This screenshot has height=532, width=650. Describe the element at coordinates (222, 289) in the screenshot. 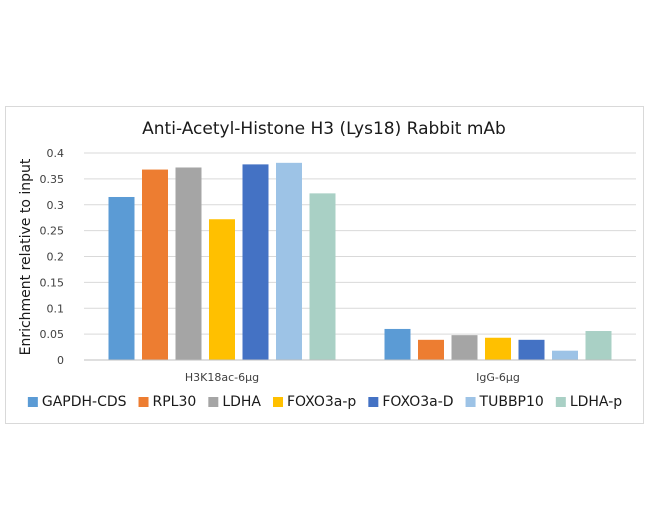

I see `bar-foxo3a-p-h3k18ac` at that location.